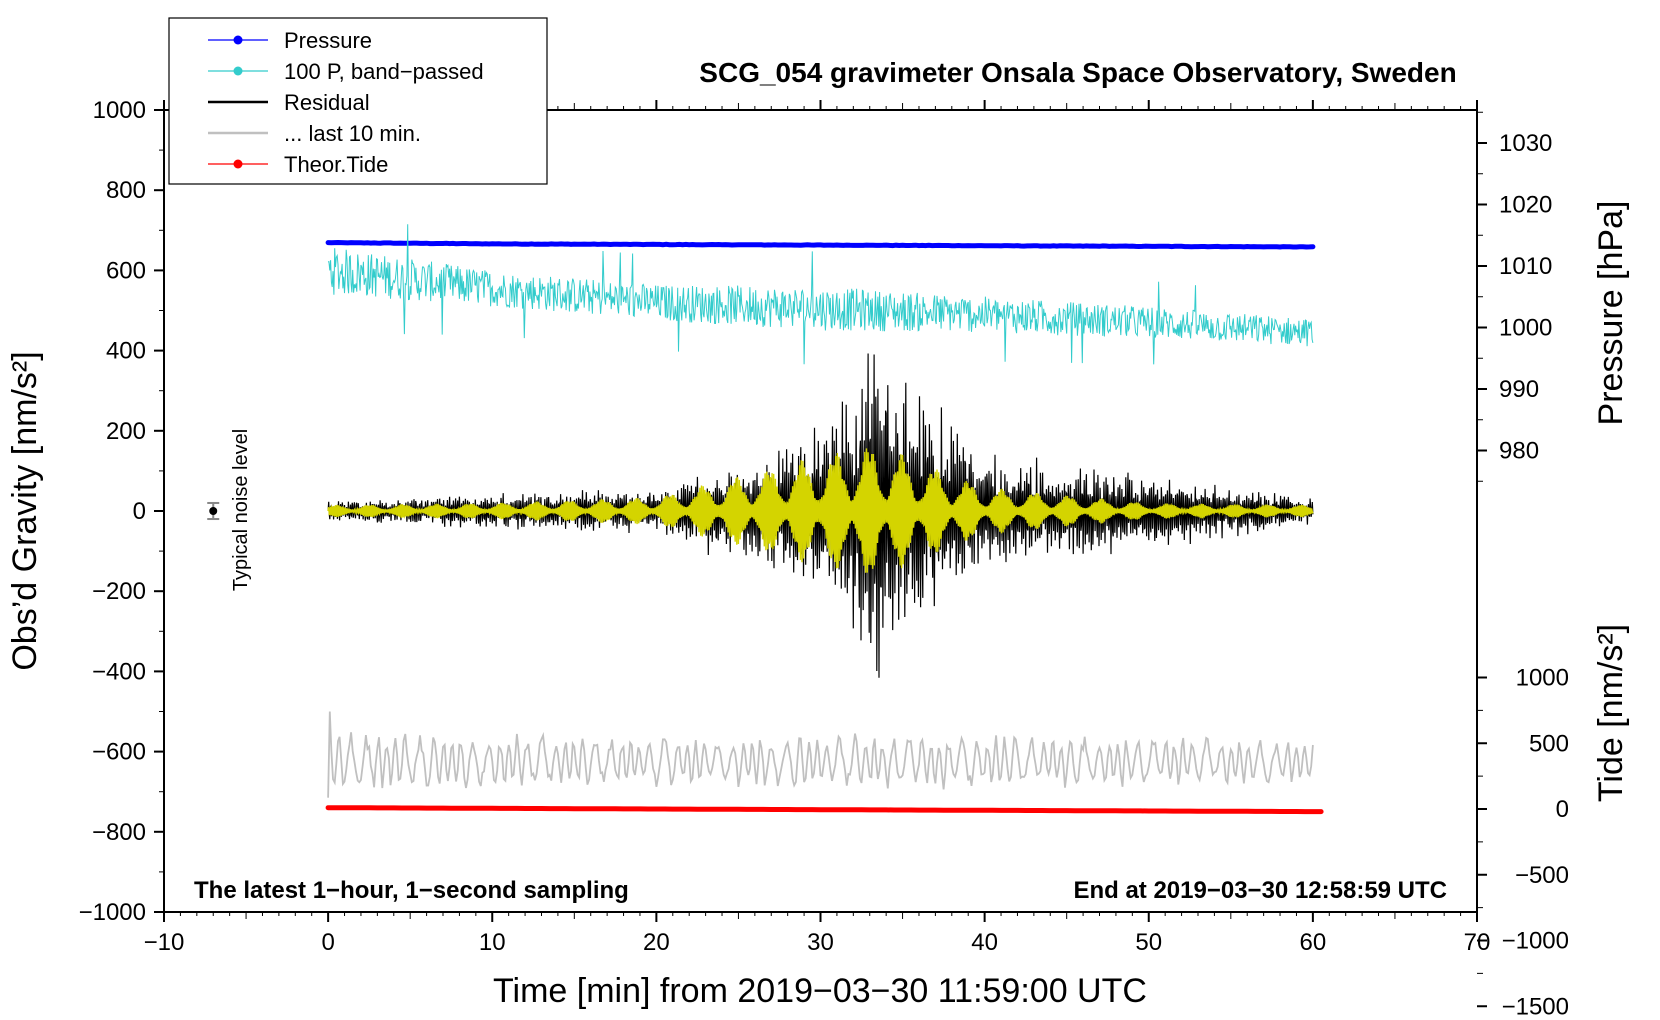  Describe the element at coordinates (1525, 266) in the screenshot. I see `pressure-tick-label: 1010` at that location.